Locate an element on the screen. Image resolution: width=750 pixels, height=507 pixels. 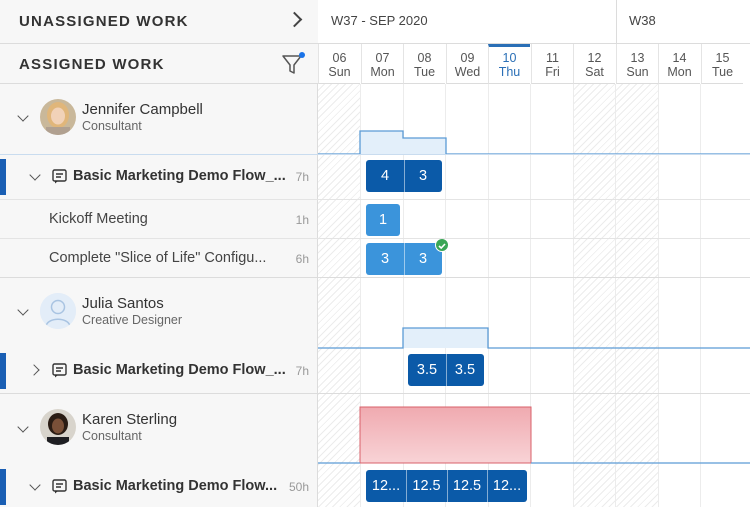
allocation-chip: 3.5 3.5 is located at coordinates (446, 370).